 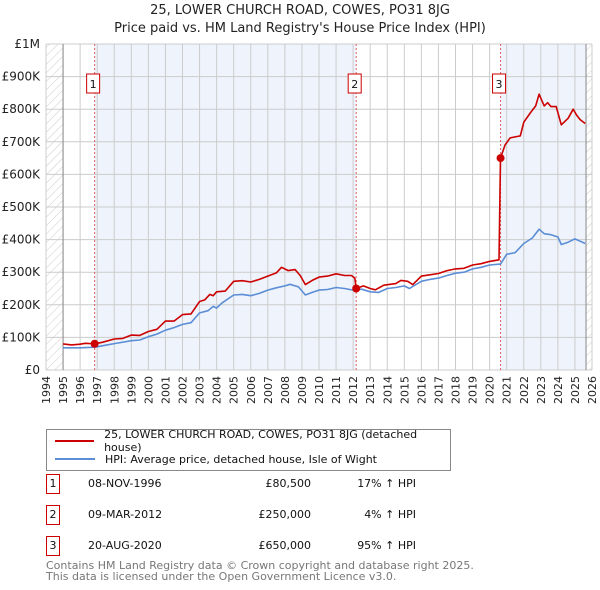 What do you see at coordinates (558, 390) in the screenshot?
I see `x-tick-label: 2024` at bounding box center [558, 390].